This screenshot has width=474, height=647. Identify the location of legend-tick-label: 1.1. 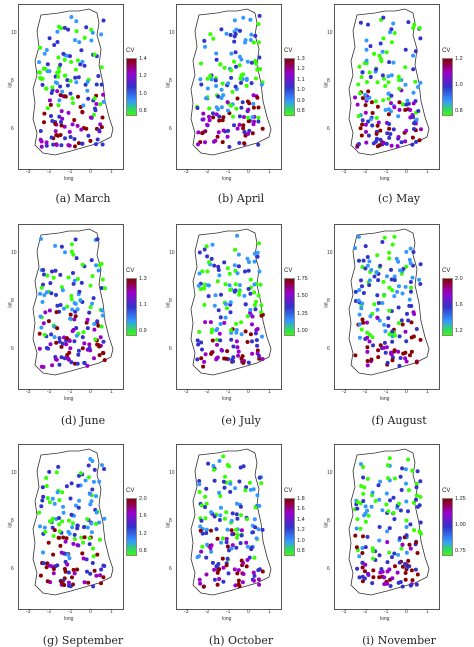
(301, 79).